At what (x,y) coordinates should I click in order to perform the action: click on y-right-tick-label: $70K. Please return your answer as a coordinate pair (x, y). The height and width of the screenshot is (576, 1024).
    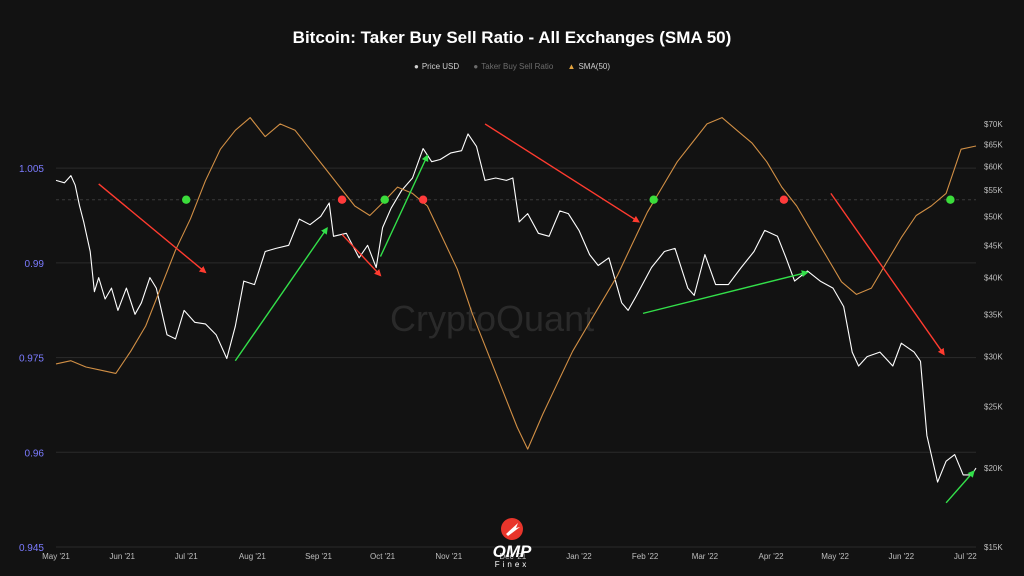
    Looking at the image, I should click on (993, 124).